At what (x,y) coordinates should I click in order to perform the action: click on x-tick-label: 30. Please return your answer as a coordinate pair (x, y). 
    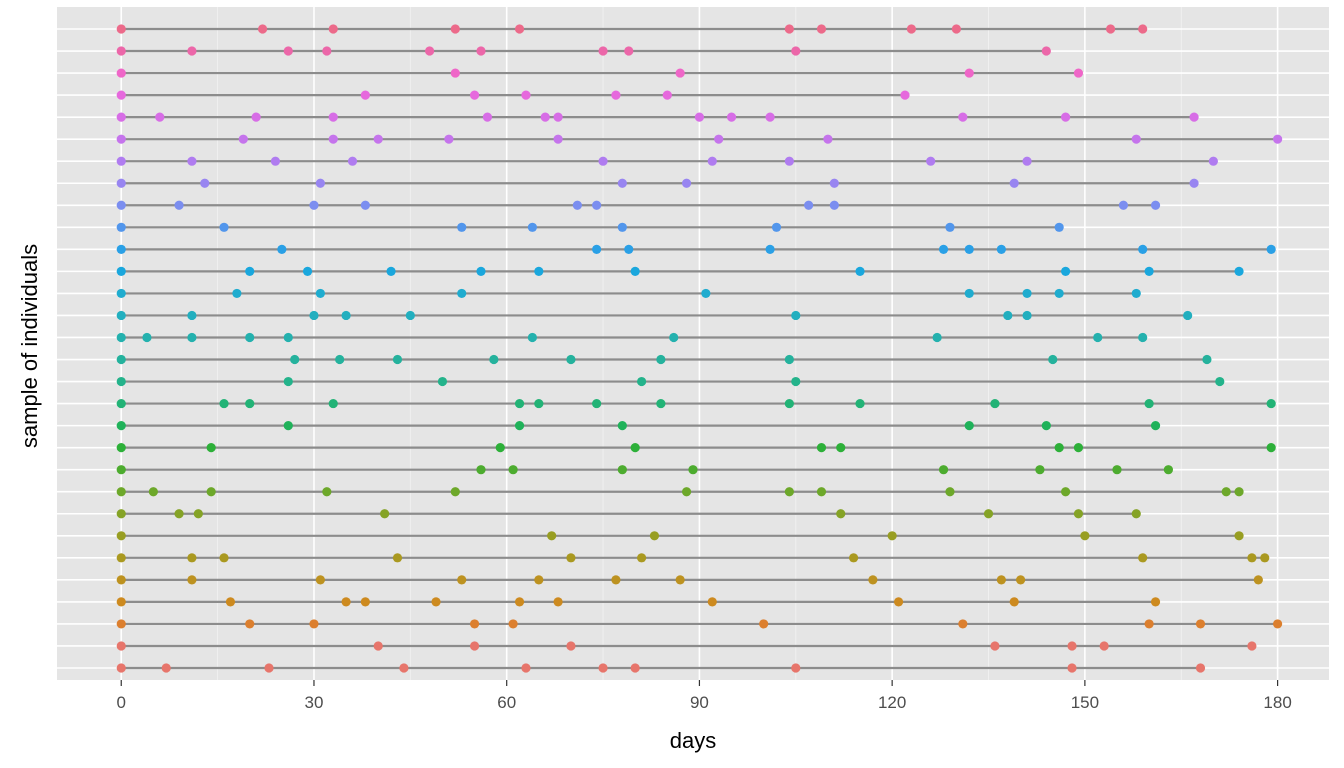
    Looking at the image, I should click on (314, 702).